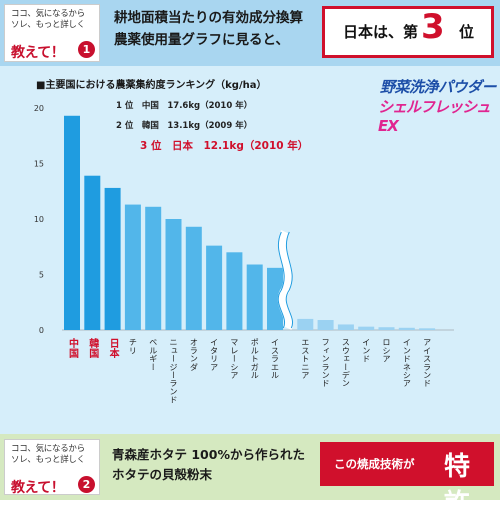 The image size is (500, 520). What do you see at coordinates (234, 358) in the screenshot?
I see `x-tick-label: マレーシア` at bounding box center [234, 358].